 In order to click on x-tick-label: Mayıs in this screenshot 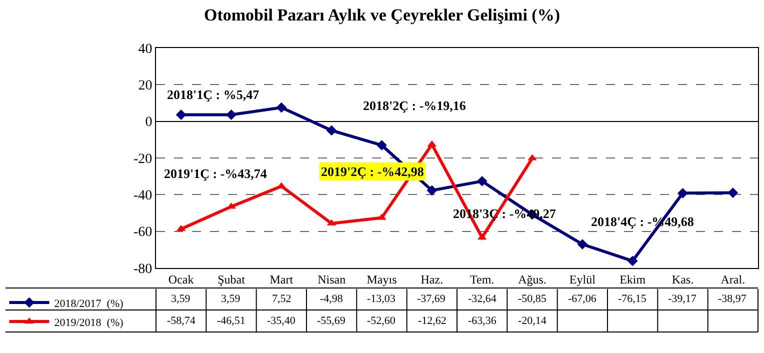, I will do `click(382, 279)`.